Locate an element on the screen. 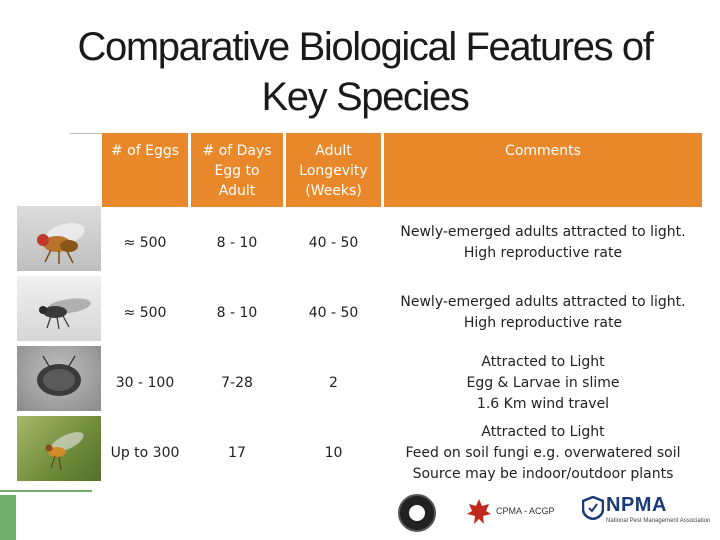 The image size is (720, 540). header-longevity: Adult Longevity (Weeks) is located at coordinates (333, 170).